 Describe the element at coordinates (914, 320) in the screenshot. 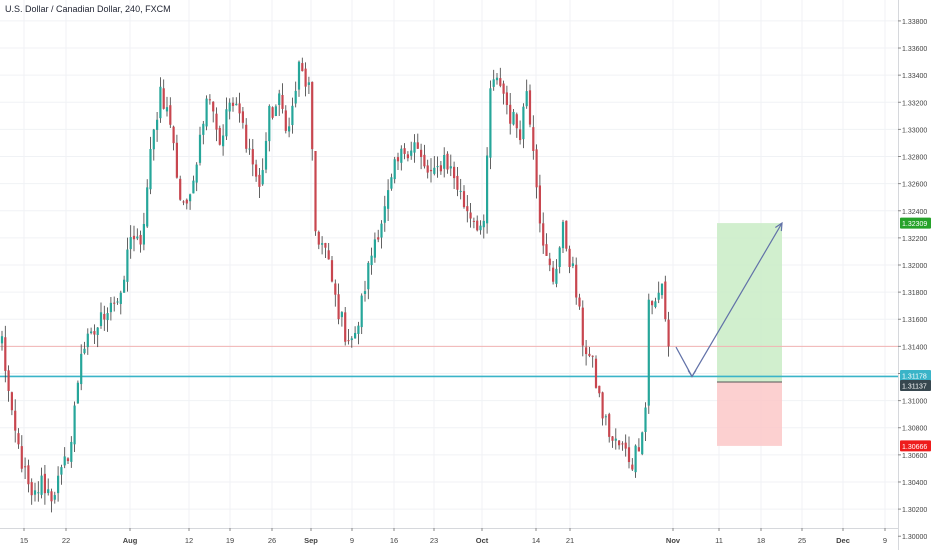

I see `price-tick-label: 1.31600` at that location.